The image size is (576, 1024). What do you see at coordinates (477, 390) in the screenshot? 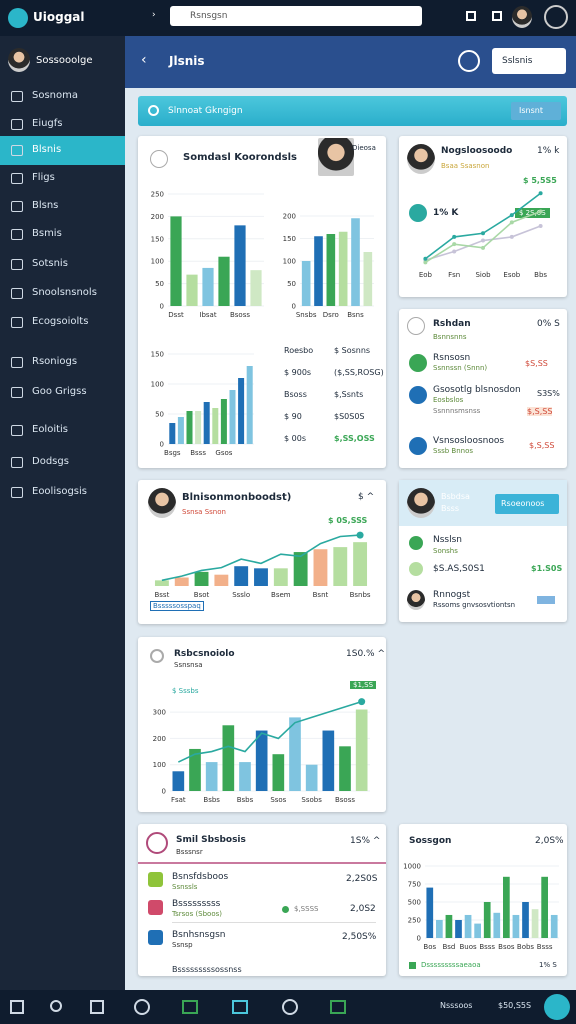
I see `item-name: Gsosotlg blsnosdon` at bounding box center [477, 390].